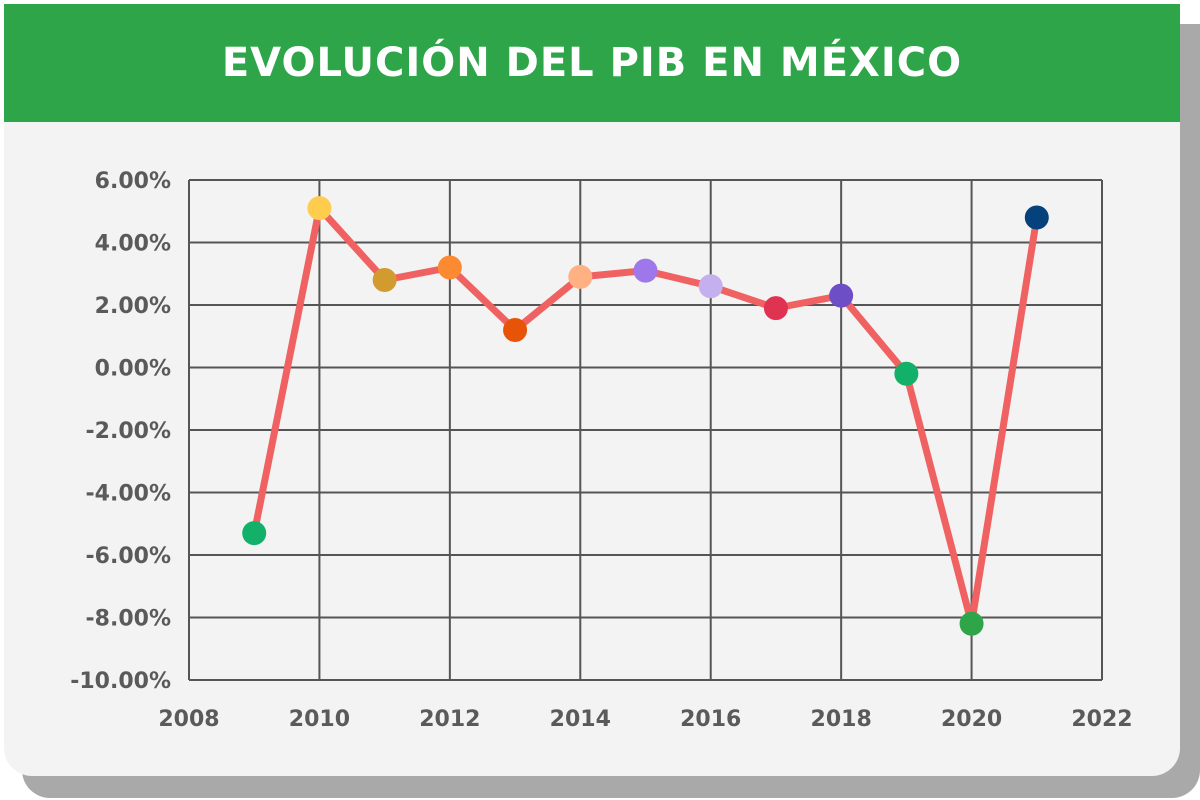 This screenshot has height=800, width=1200. Describe the element at coordinates (319, 719) in the screenshot. I see `x-tick-label: 2010` at that location.